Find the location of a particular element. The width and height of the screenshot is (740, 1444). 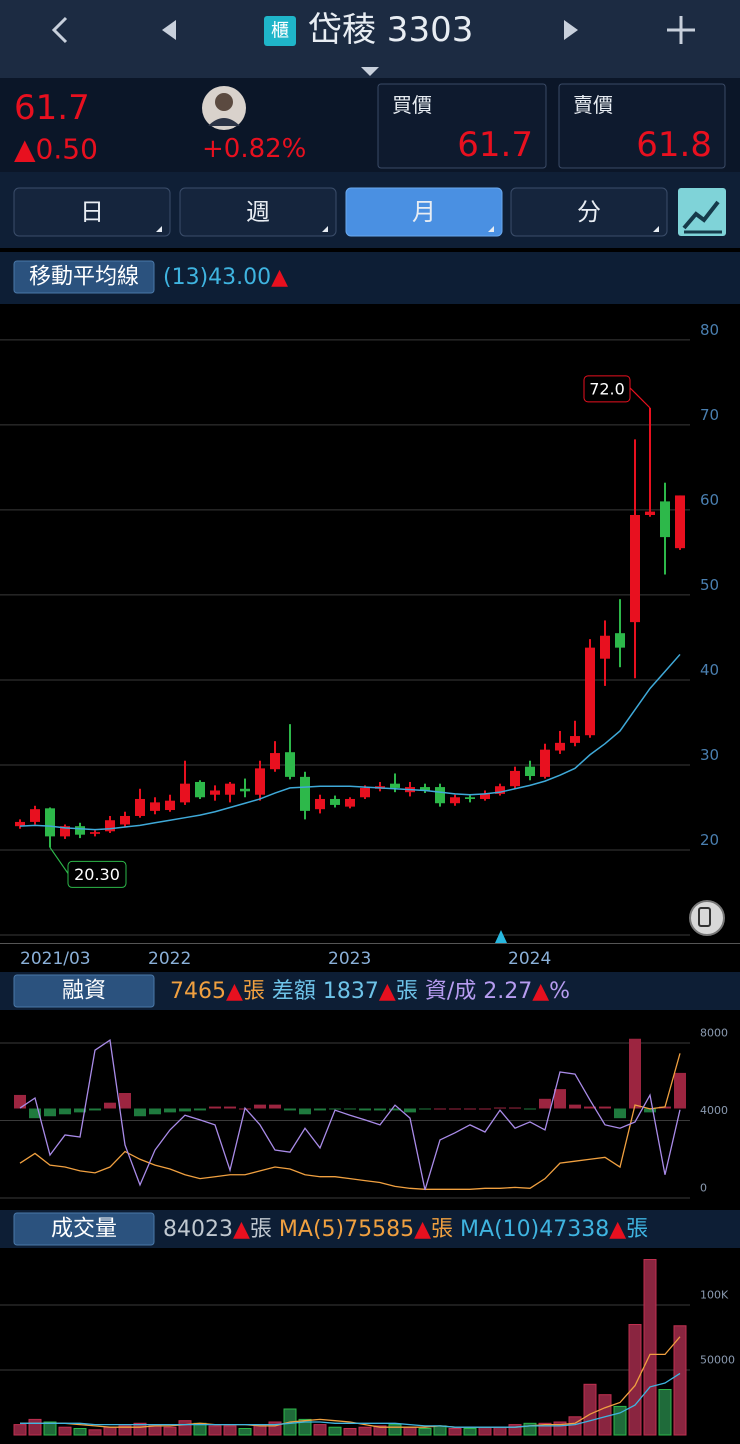

legend-label-bg is located at coordinates (84, 277).